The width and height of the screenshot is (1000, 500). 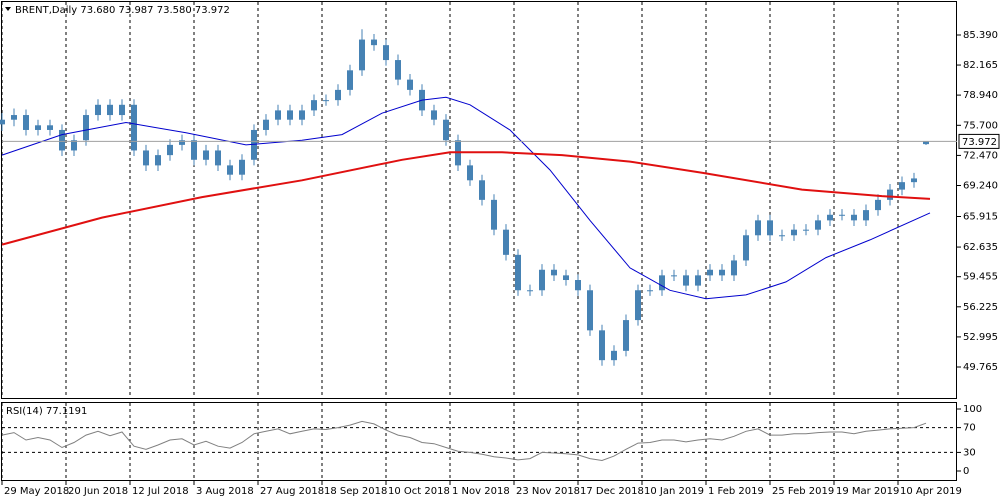 What do you see at coordinates (355, 491) in the screenshot?
I see `x-tick-label: 18 Sep 2018` at bounding box center [355, 491].